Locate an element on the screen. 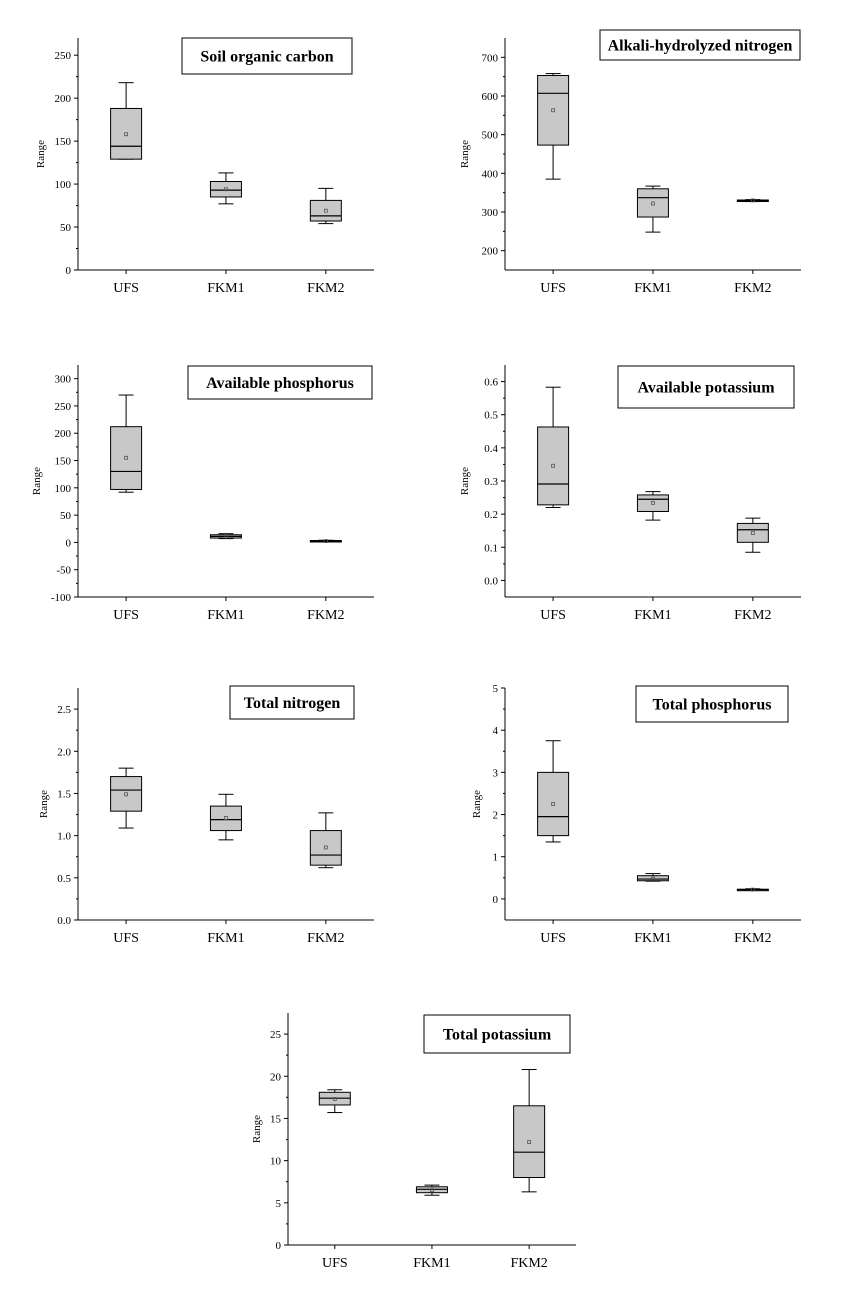  y-tick-label: -50 is located at coordinates (63, 571).